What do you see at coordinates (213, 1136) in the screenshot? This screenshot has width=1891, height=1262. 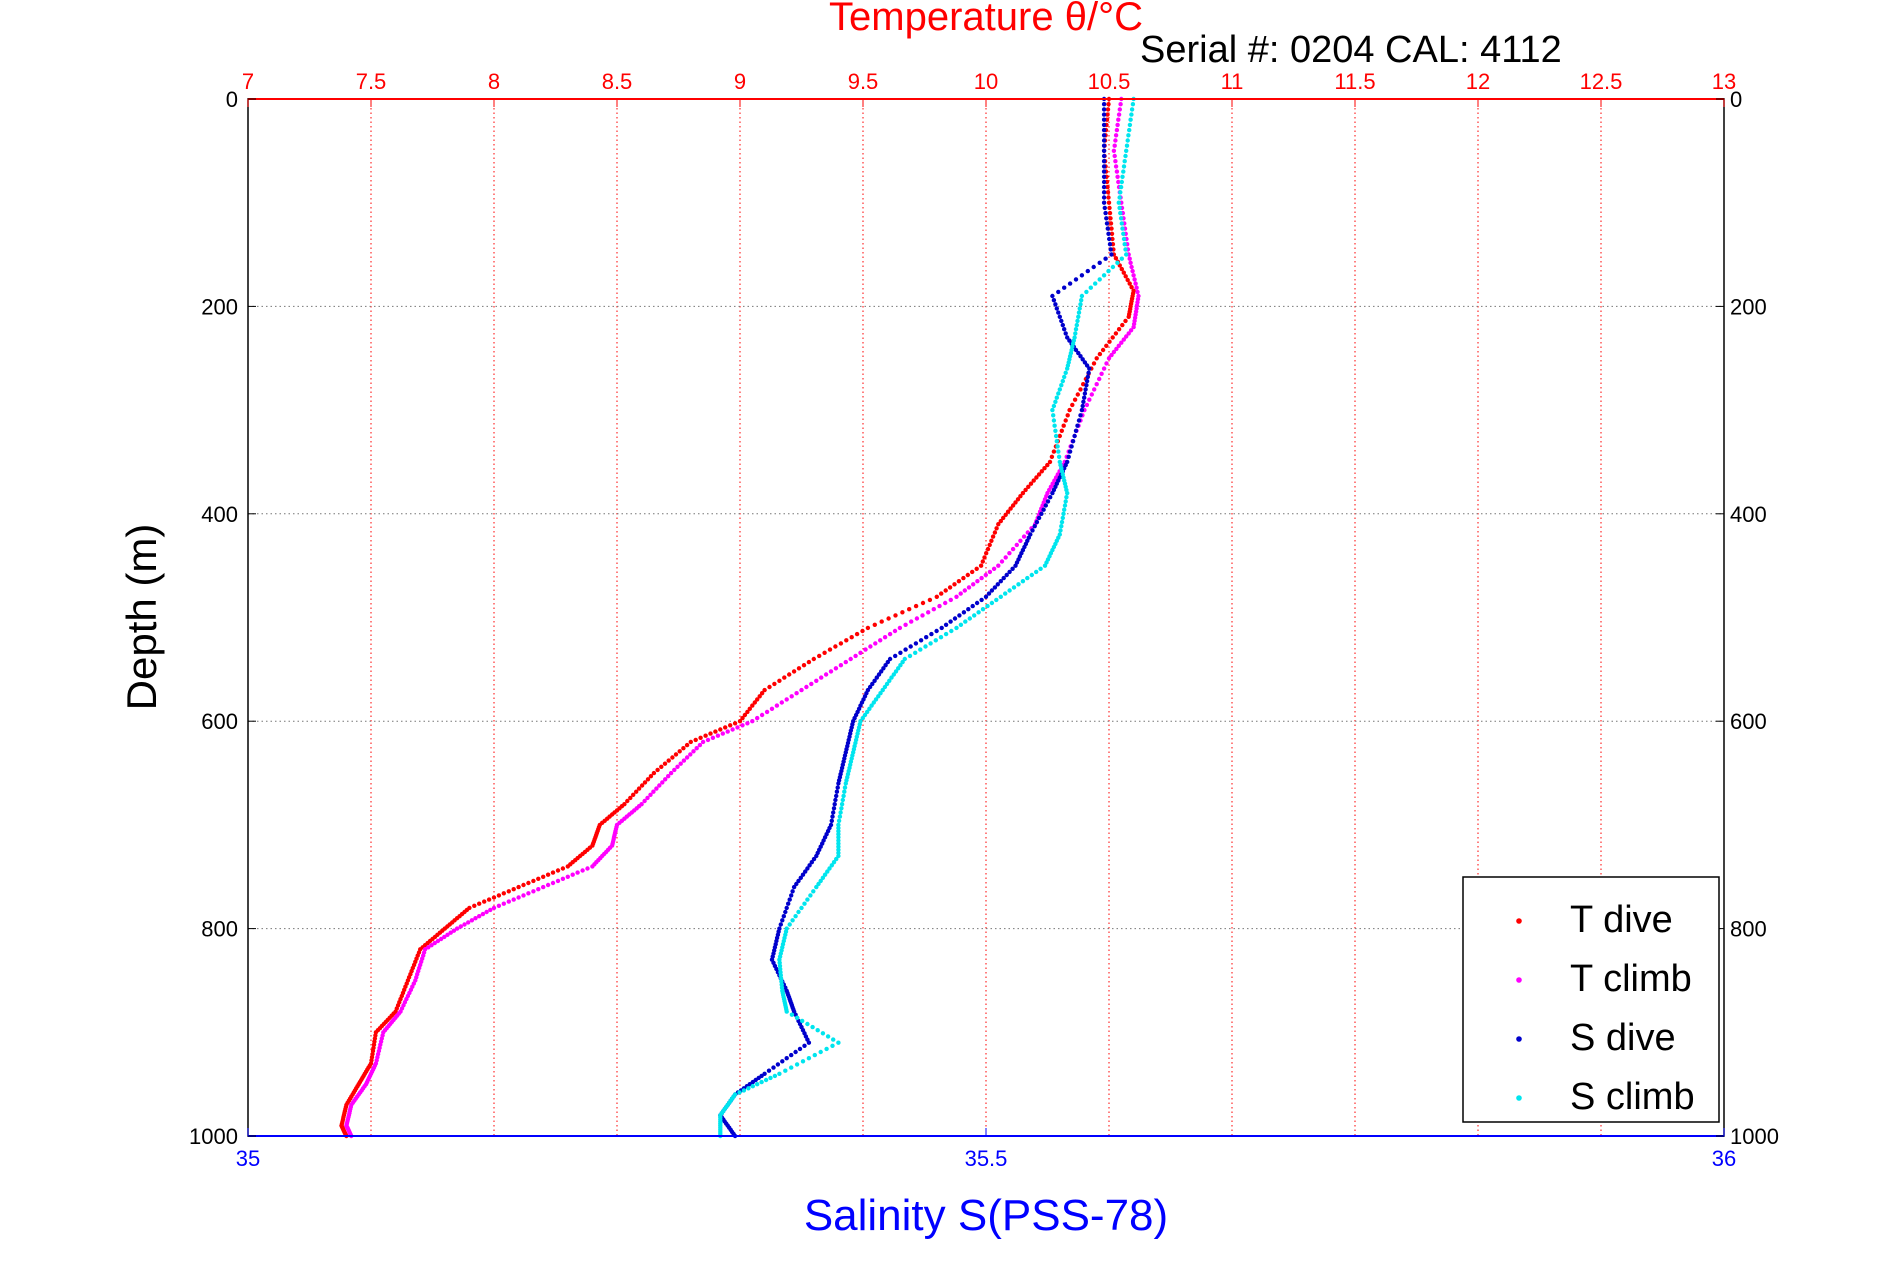 I see `y-tick-label-left: 1000` at bounding box center [213, 1136].